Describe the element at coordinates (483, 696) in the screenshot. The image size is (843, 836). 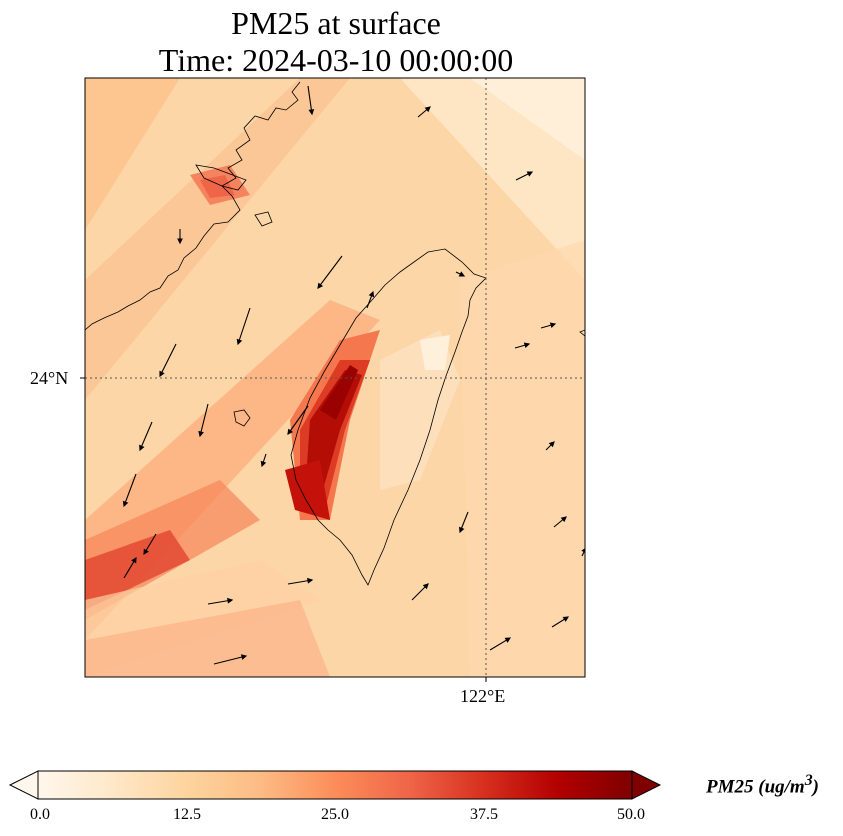
I see `longitude-tick-label: 122°E` at that location.